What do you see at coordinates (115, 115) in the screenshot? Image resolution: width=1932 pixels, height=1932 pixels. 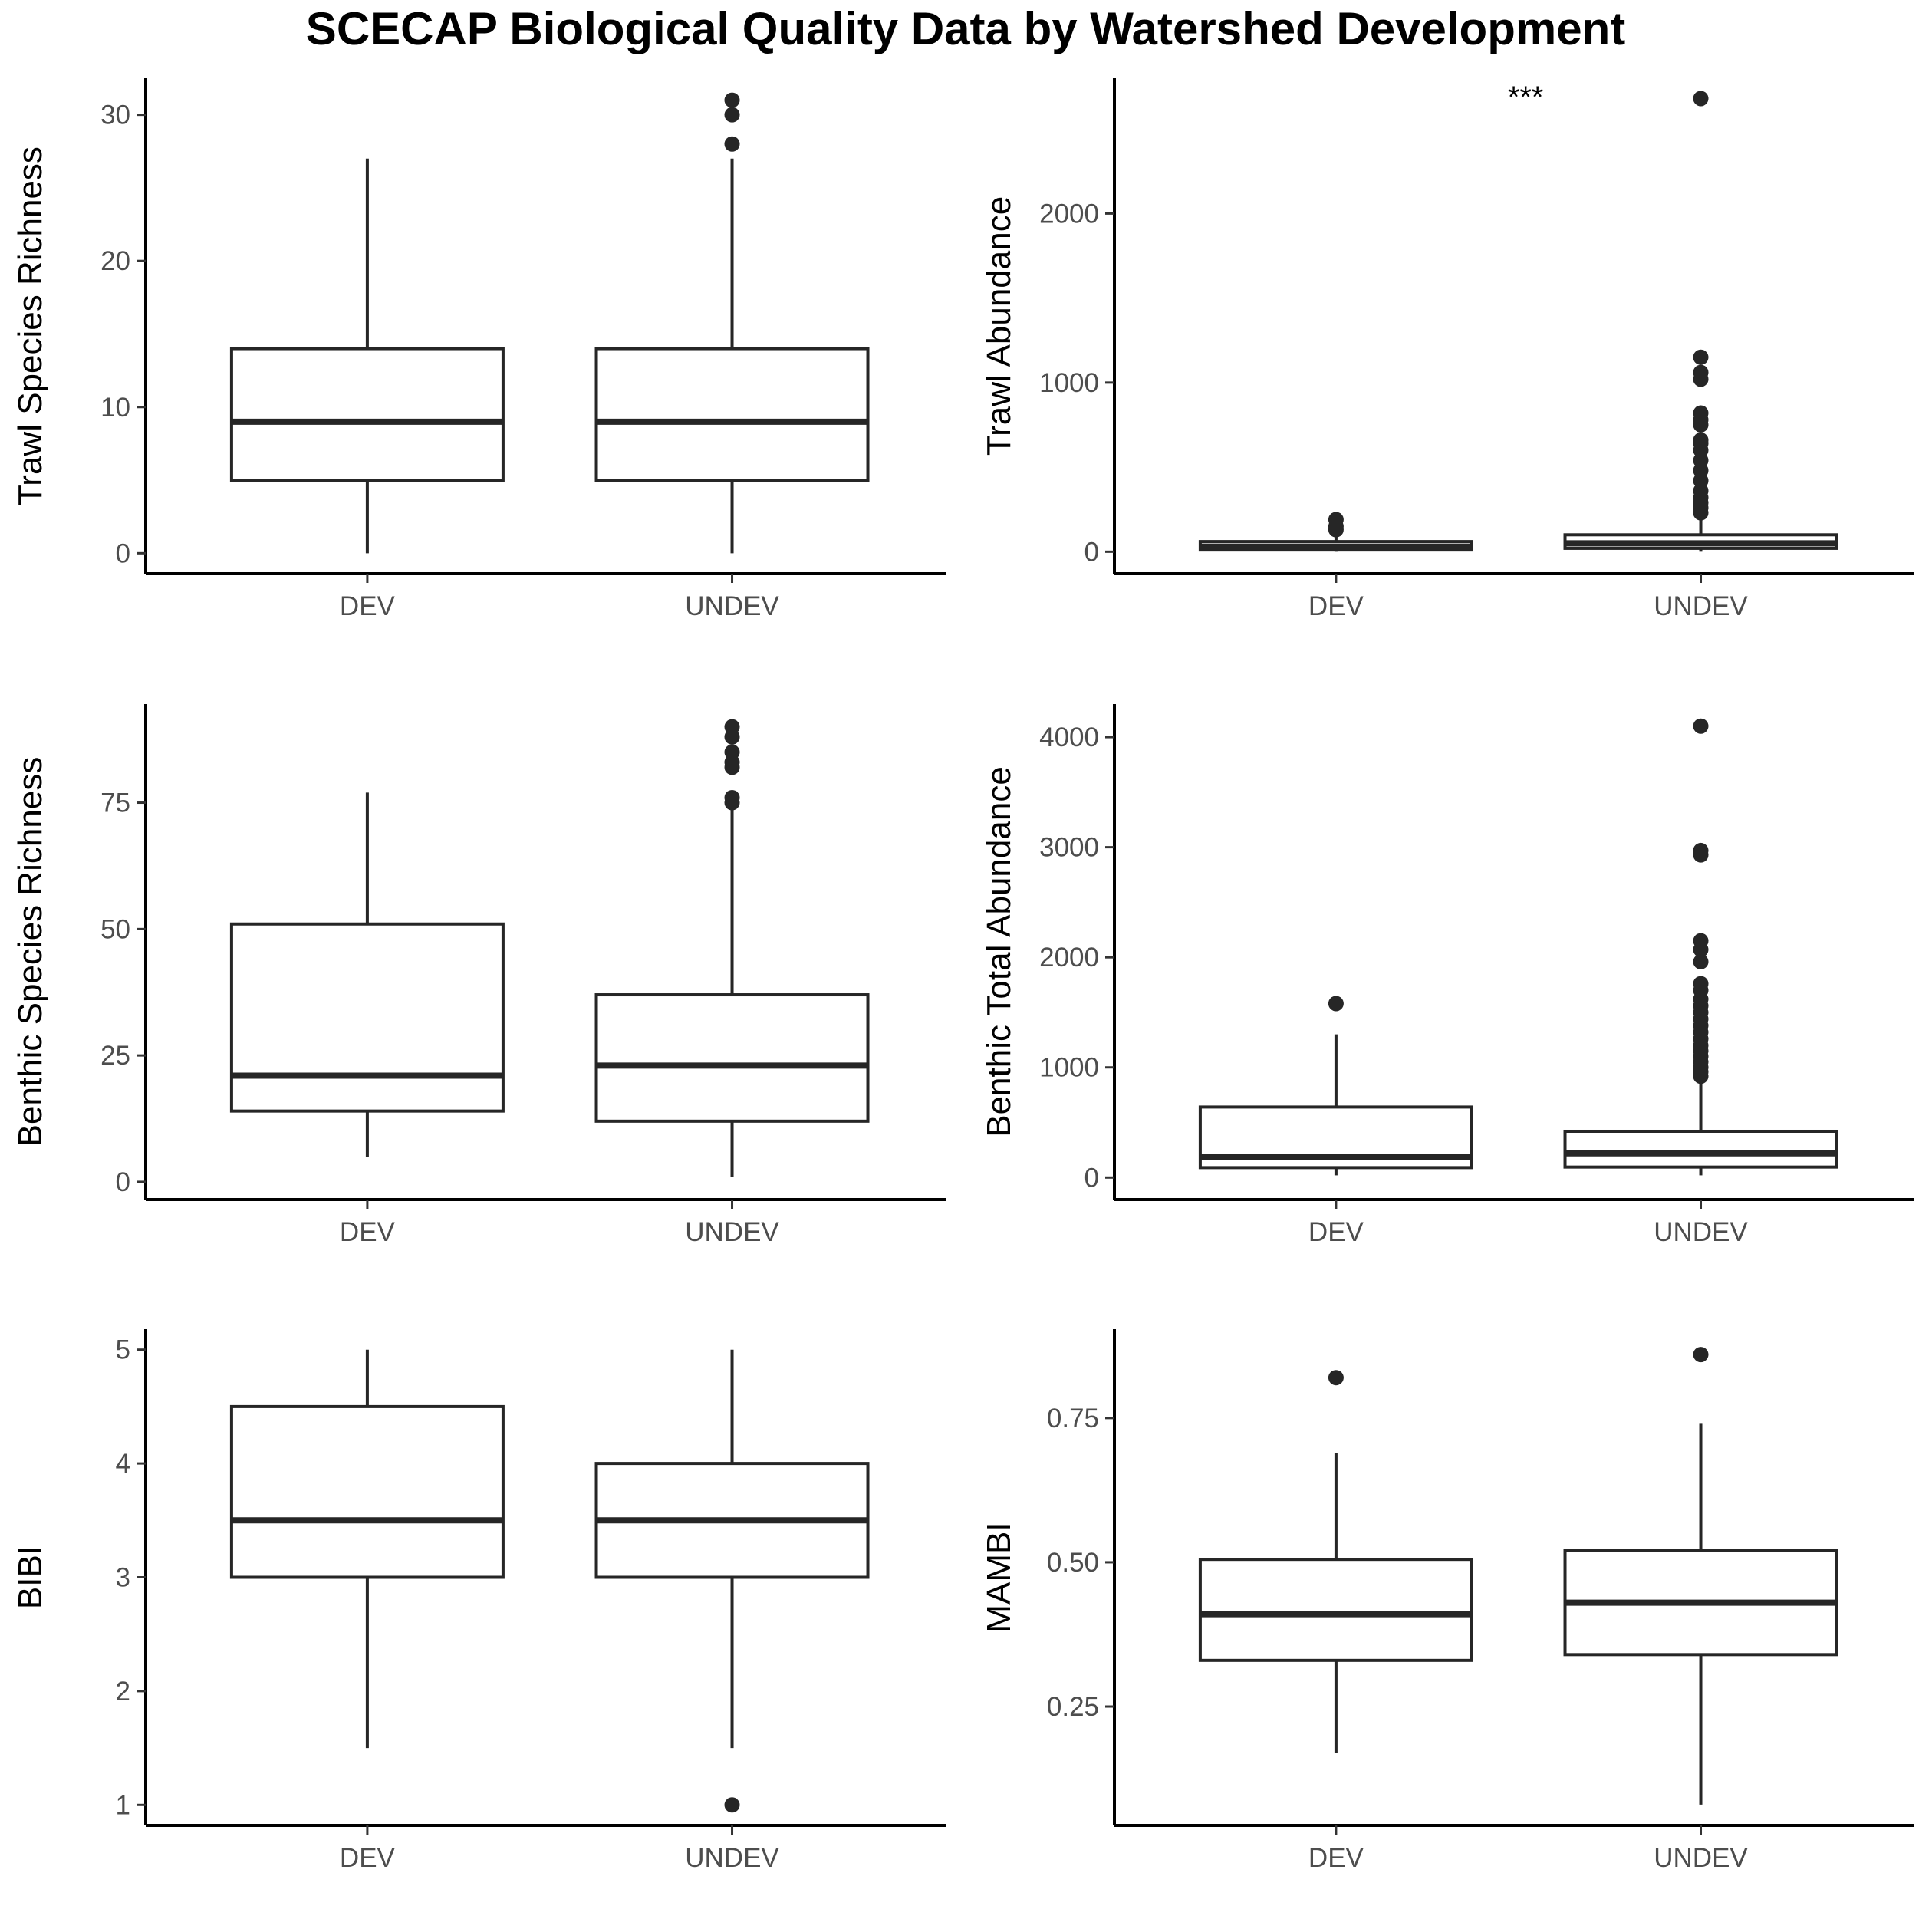 I see `y-tick-label: 30` at bounding box center [115, 115].